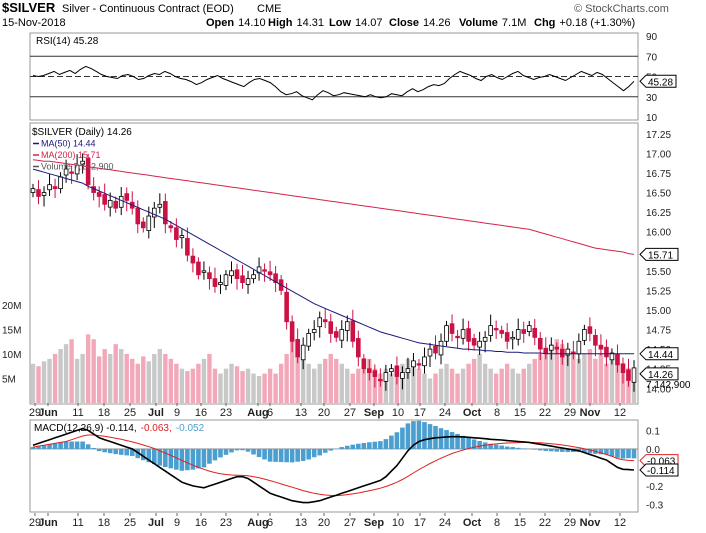 This screenshot has height=533, width=706. I want to click on x-axis-macd-tick-label: 16, so click(201, 523).